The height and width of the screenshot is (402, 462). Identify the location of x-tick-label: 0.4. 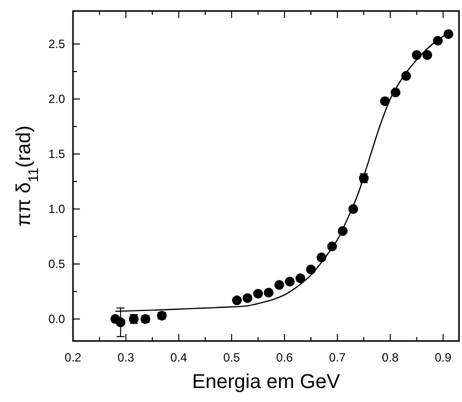
(179, 357).